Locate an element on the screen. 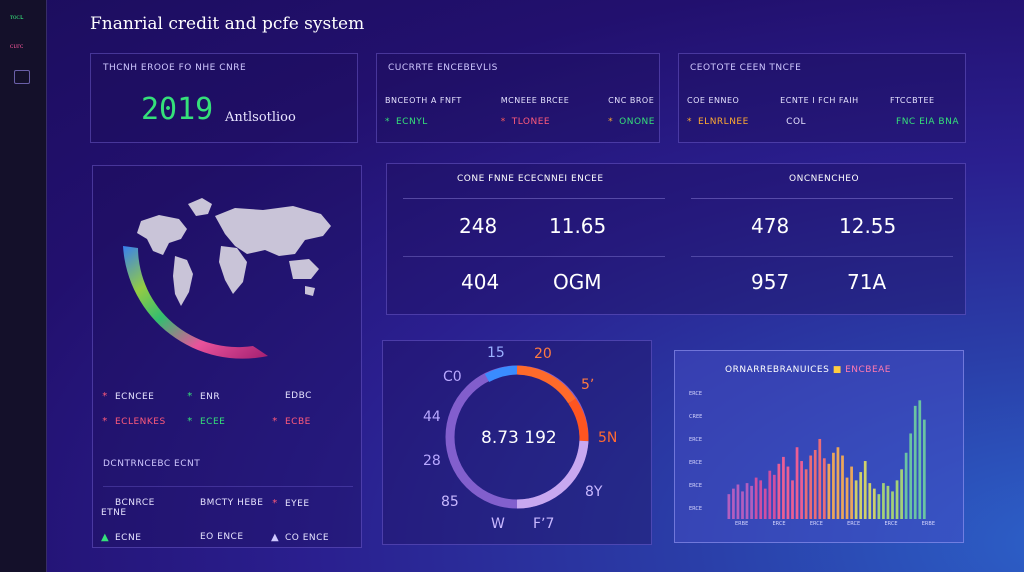  x-tick-label: ERBE is located at coordinates (928, 524).